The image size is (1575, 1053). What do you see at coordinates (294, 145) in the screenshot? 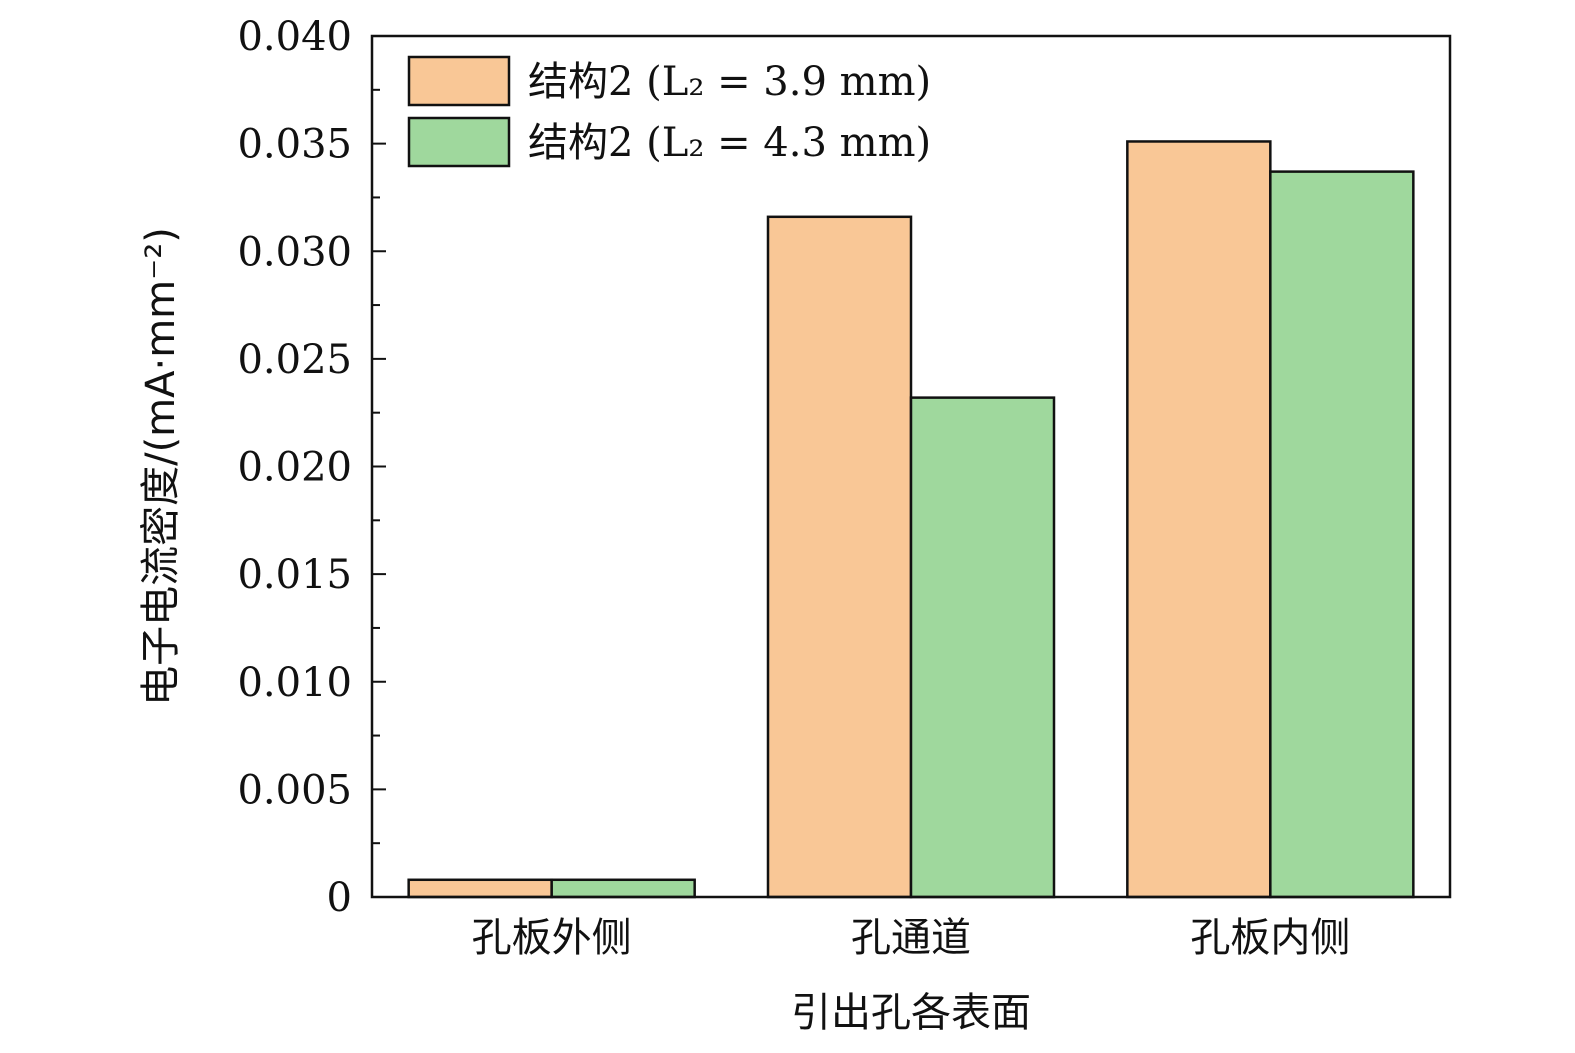
I see `y-tick-label: 0.035` at bounding box center [294, 145].